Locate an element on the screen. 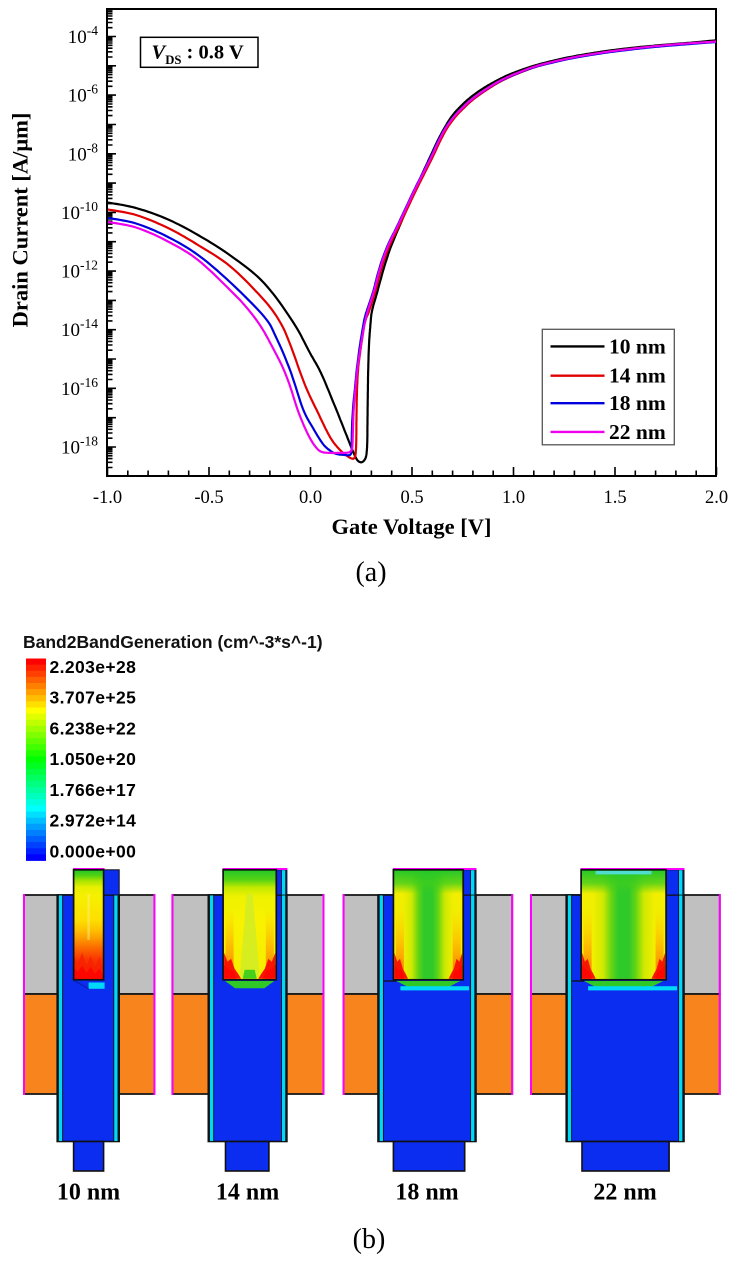 This screenshot has height=1277, width=741. svg-text: VDS : 0.8 V is located at coordinates (198, 54).